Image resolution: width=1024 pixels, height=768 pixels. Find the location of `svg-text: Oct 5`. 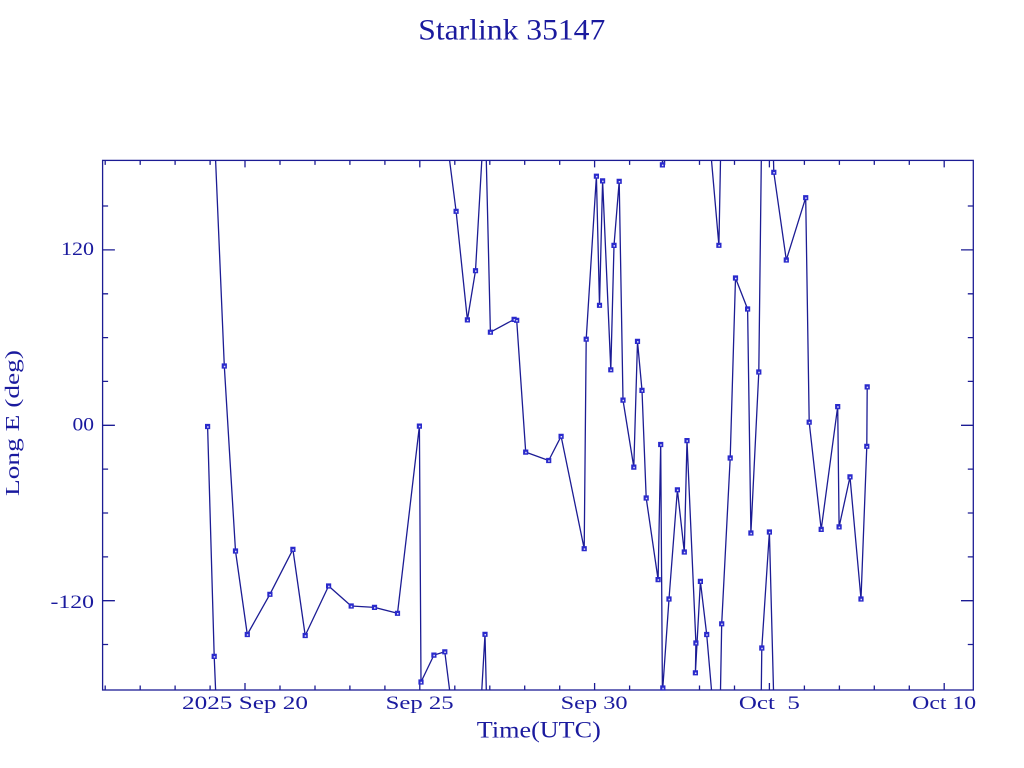

svg-text: Oct 5 is located at coordinates (769, 703).